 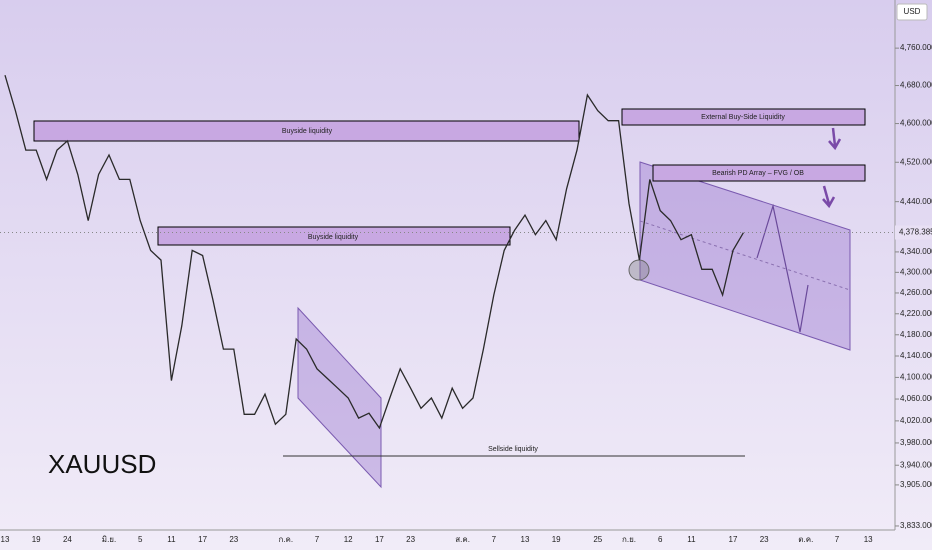 I want to click on annotation: Sellside liquidity, so click(x=513, y=449).